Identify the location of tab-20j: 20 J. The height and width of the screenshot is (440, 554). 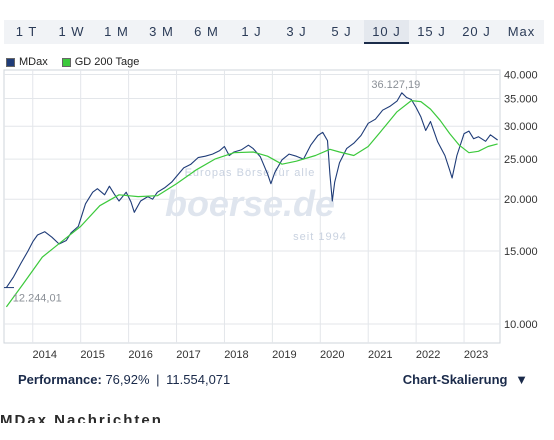
(476, 31).